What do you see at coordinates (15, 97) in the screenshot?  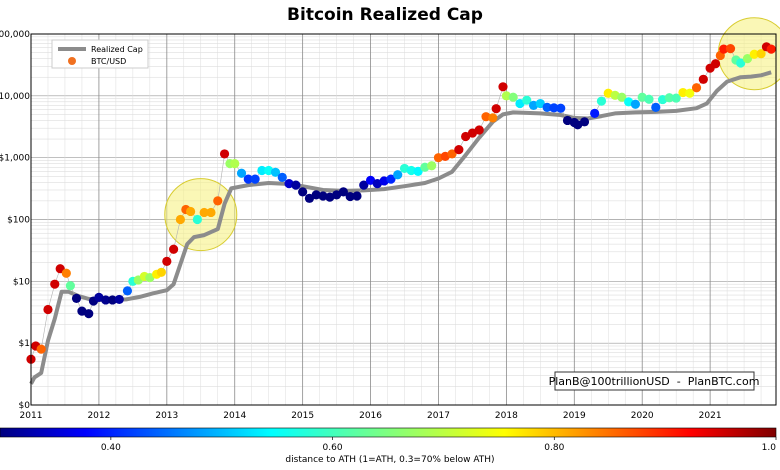 I see `y-tick-label: $10,000` at bounding box center [15, 97].